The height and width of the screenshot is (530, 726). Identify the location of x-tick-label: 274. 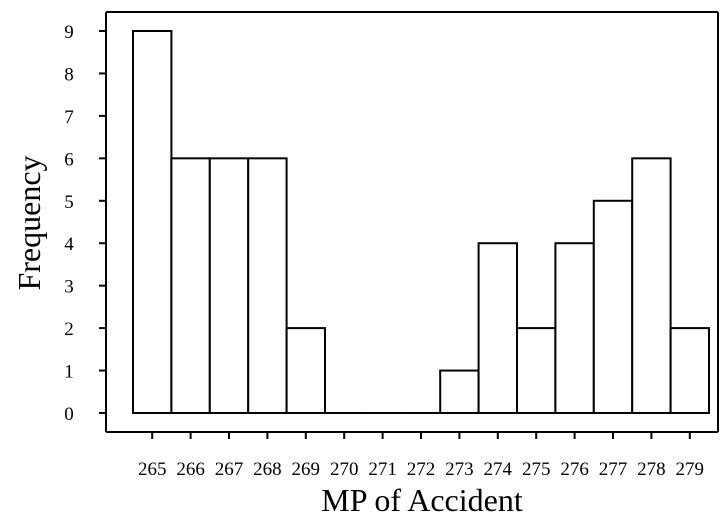
(498, 469).